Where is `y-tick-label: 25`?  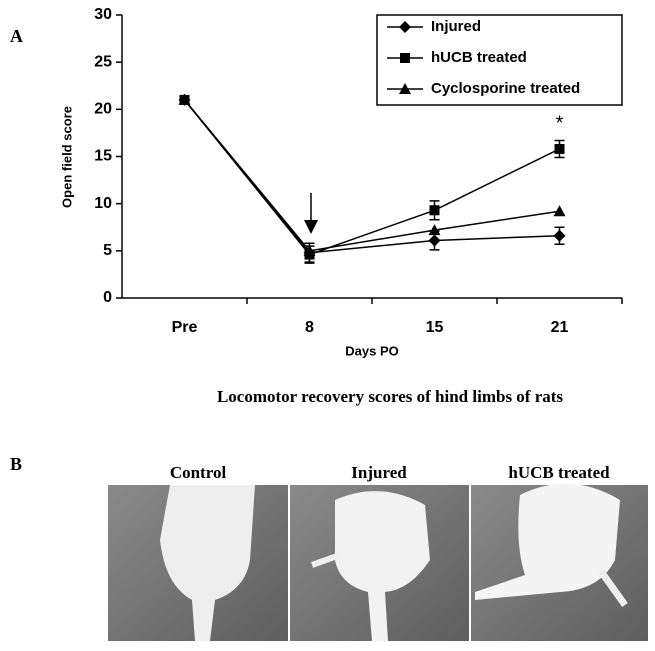
y-tick-label: 25 is located at coordinates (103, 61).